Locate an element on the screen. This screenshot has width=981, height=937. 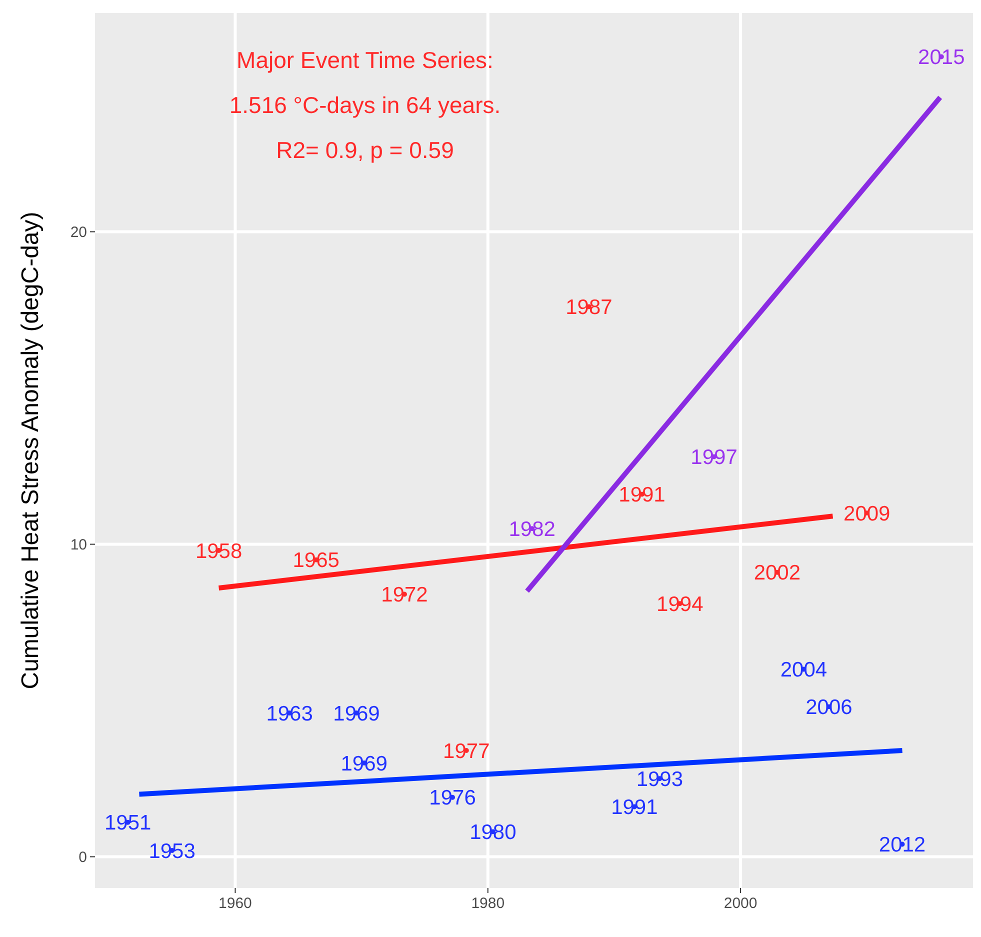
x-tick-label: 1980 is located at coordinates (488, 903).